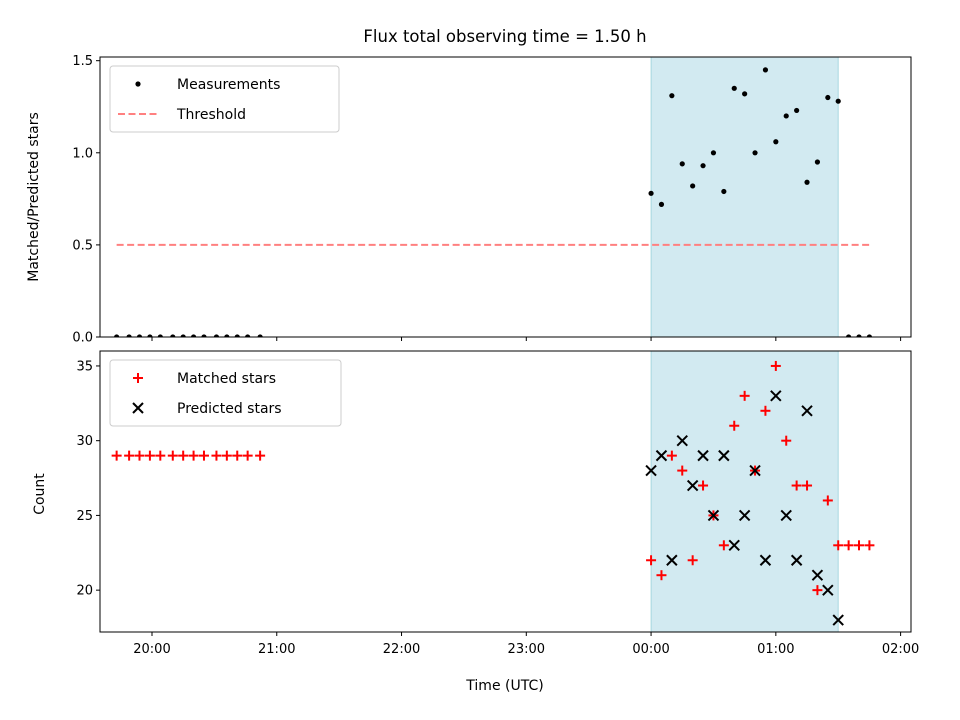  What do you see at coordinates (226, 379) in the screenshot?
I see `legend-label: Matched stars` at bounding box center [226, 379].